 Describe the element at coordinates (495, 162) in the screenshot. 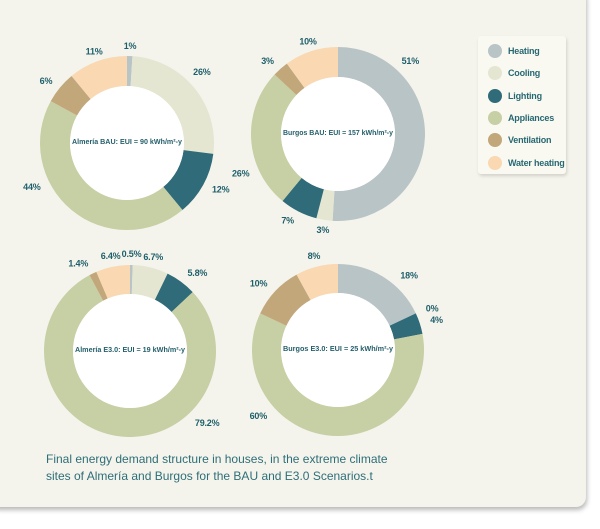

I see `legend-swatch-water-heating` at that location.